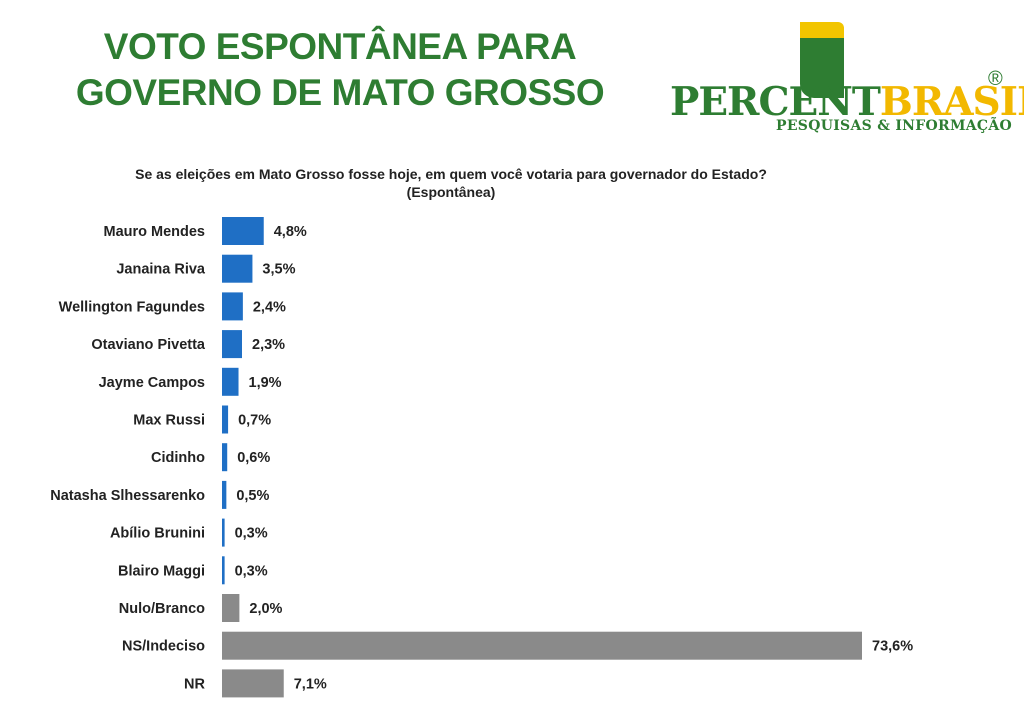 The image size is (1024, 707). What do you see at coordinates (340, 92) in the screenshot?
I see `title-line-2: GOVERNO DE MATO GROSSO` at bounding box center [340, 92].